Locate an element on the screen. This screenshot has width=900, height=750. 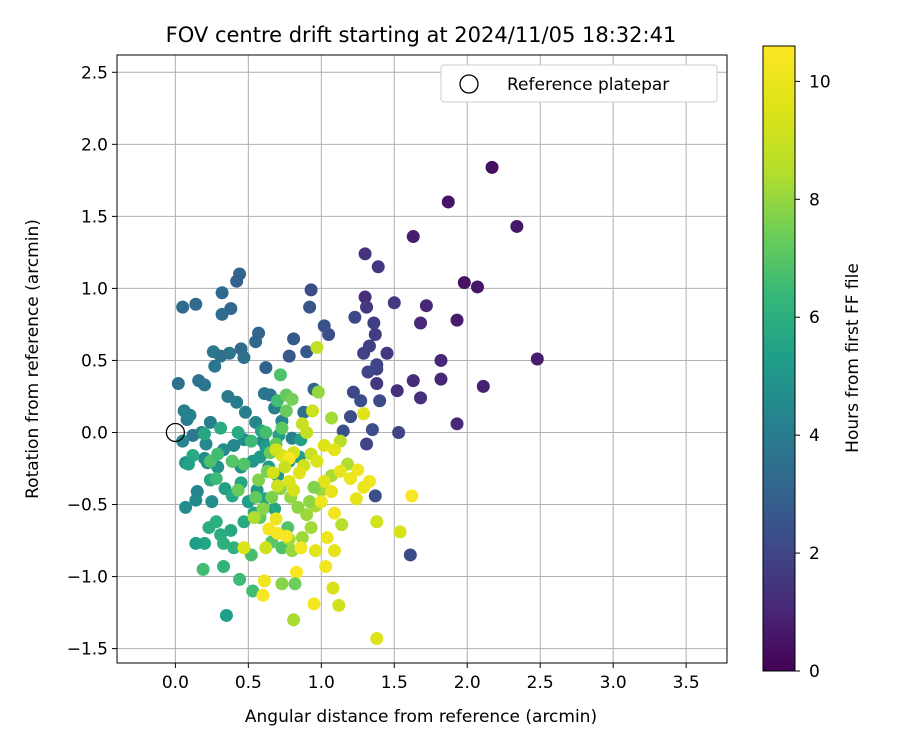
x-axis-label: Angular distance from reference (arcmin) is located at coordinates (421, 717).